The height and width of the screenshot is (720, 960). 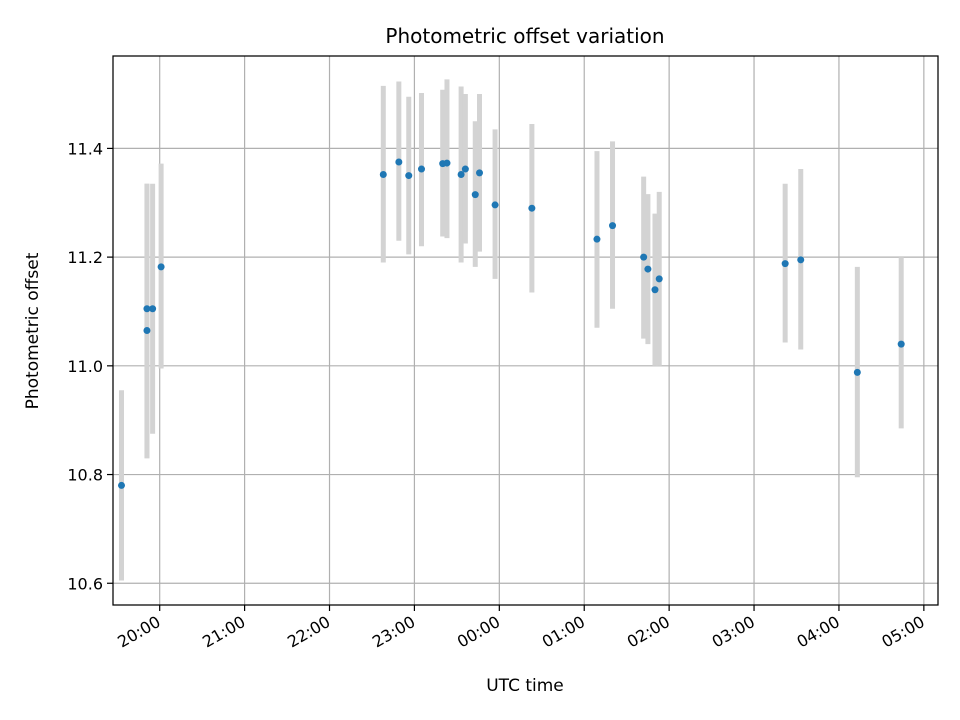 I want to click on chart-title: Photometric offset variation, so click(x=524, y=36).